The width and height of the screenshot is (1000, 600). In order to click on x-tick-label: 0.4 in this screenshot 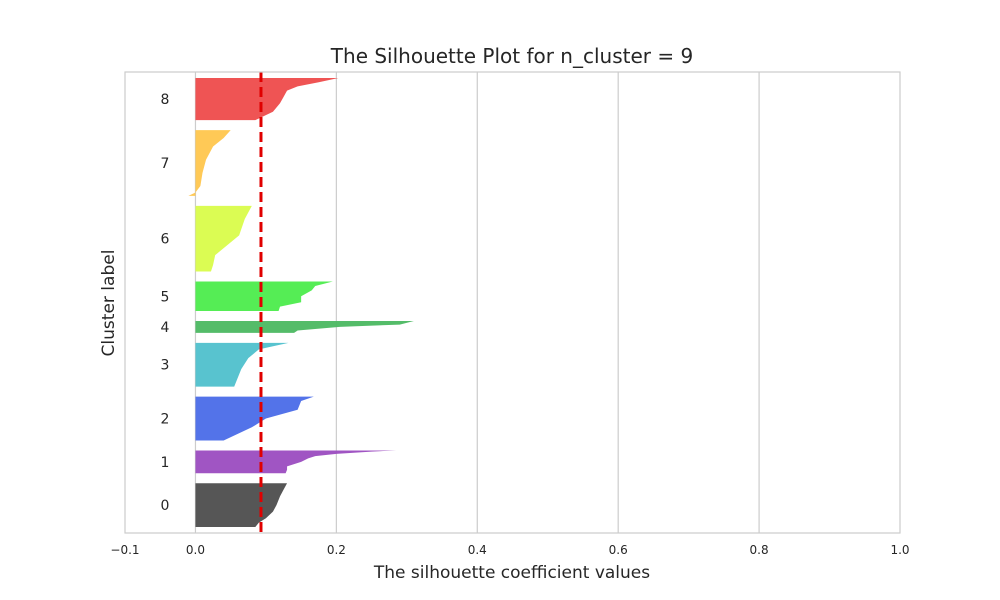, I will do `click(477, 550)`.